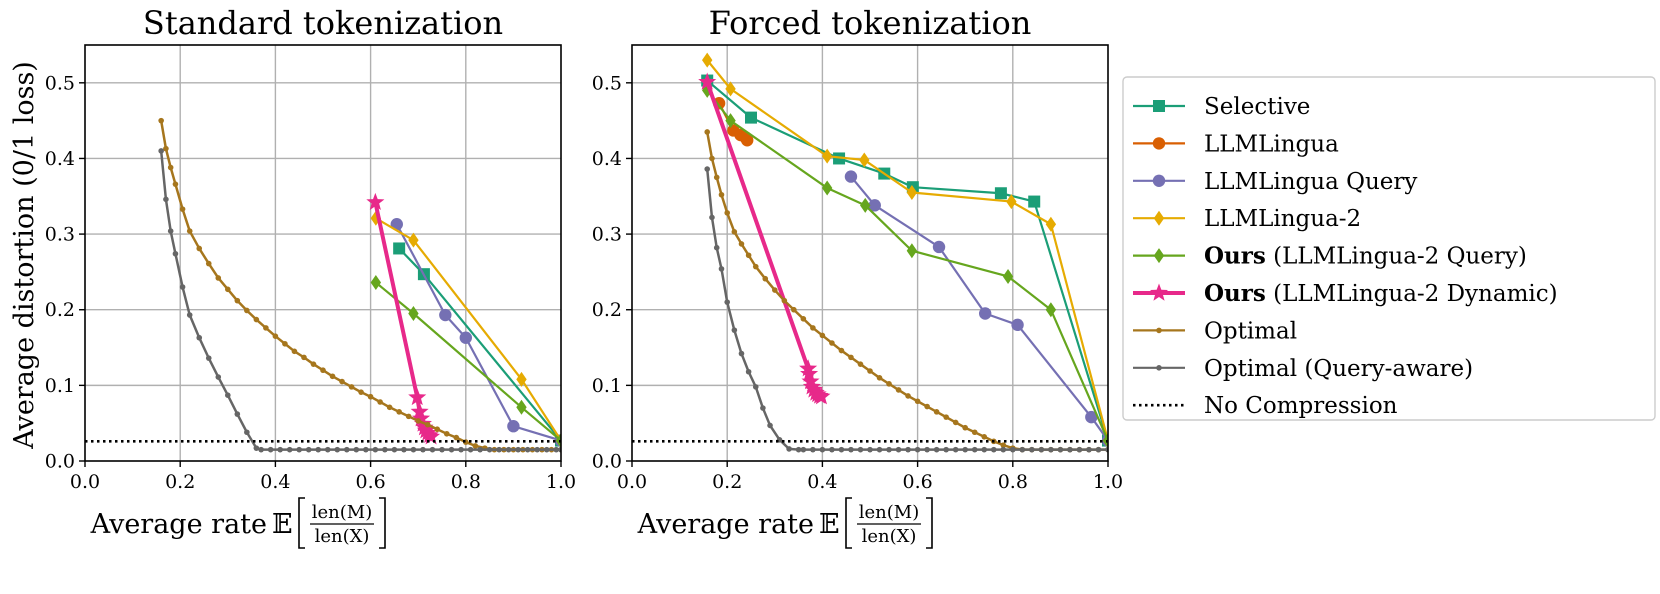 The image size is (1660, 594). What do you see at coordinates (561, 482) in the screenshot?
I see `x-tick-label: 1.0` at bounding box center [561, 482].